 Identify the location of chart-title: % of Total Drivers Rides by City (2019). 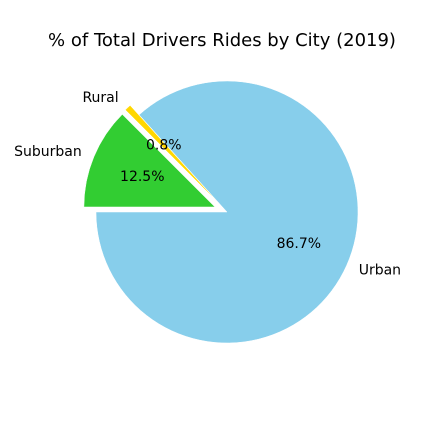
(222, 40).